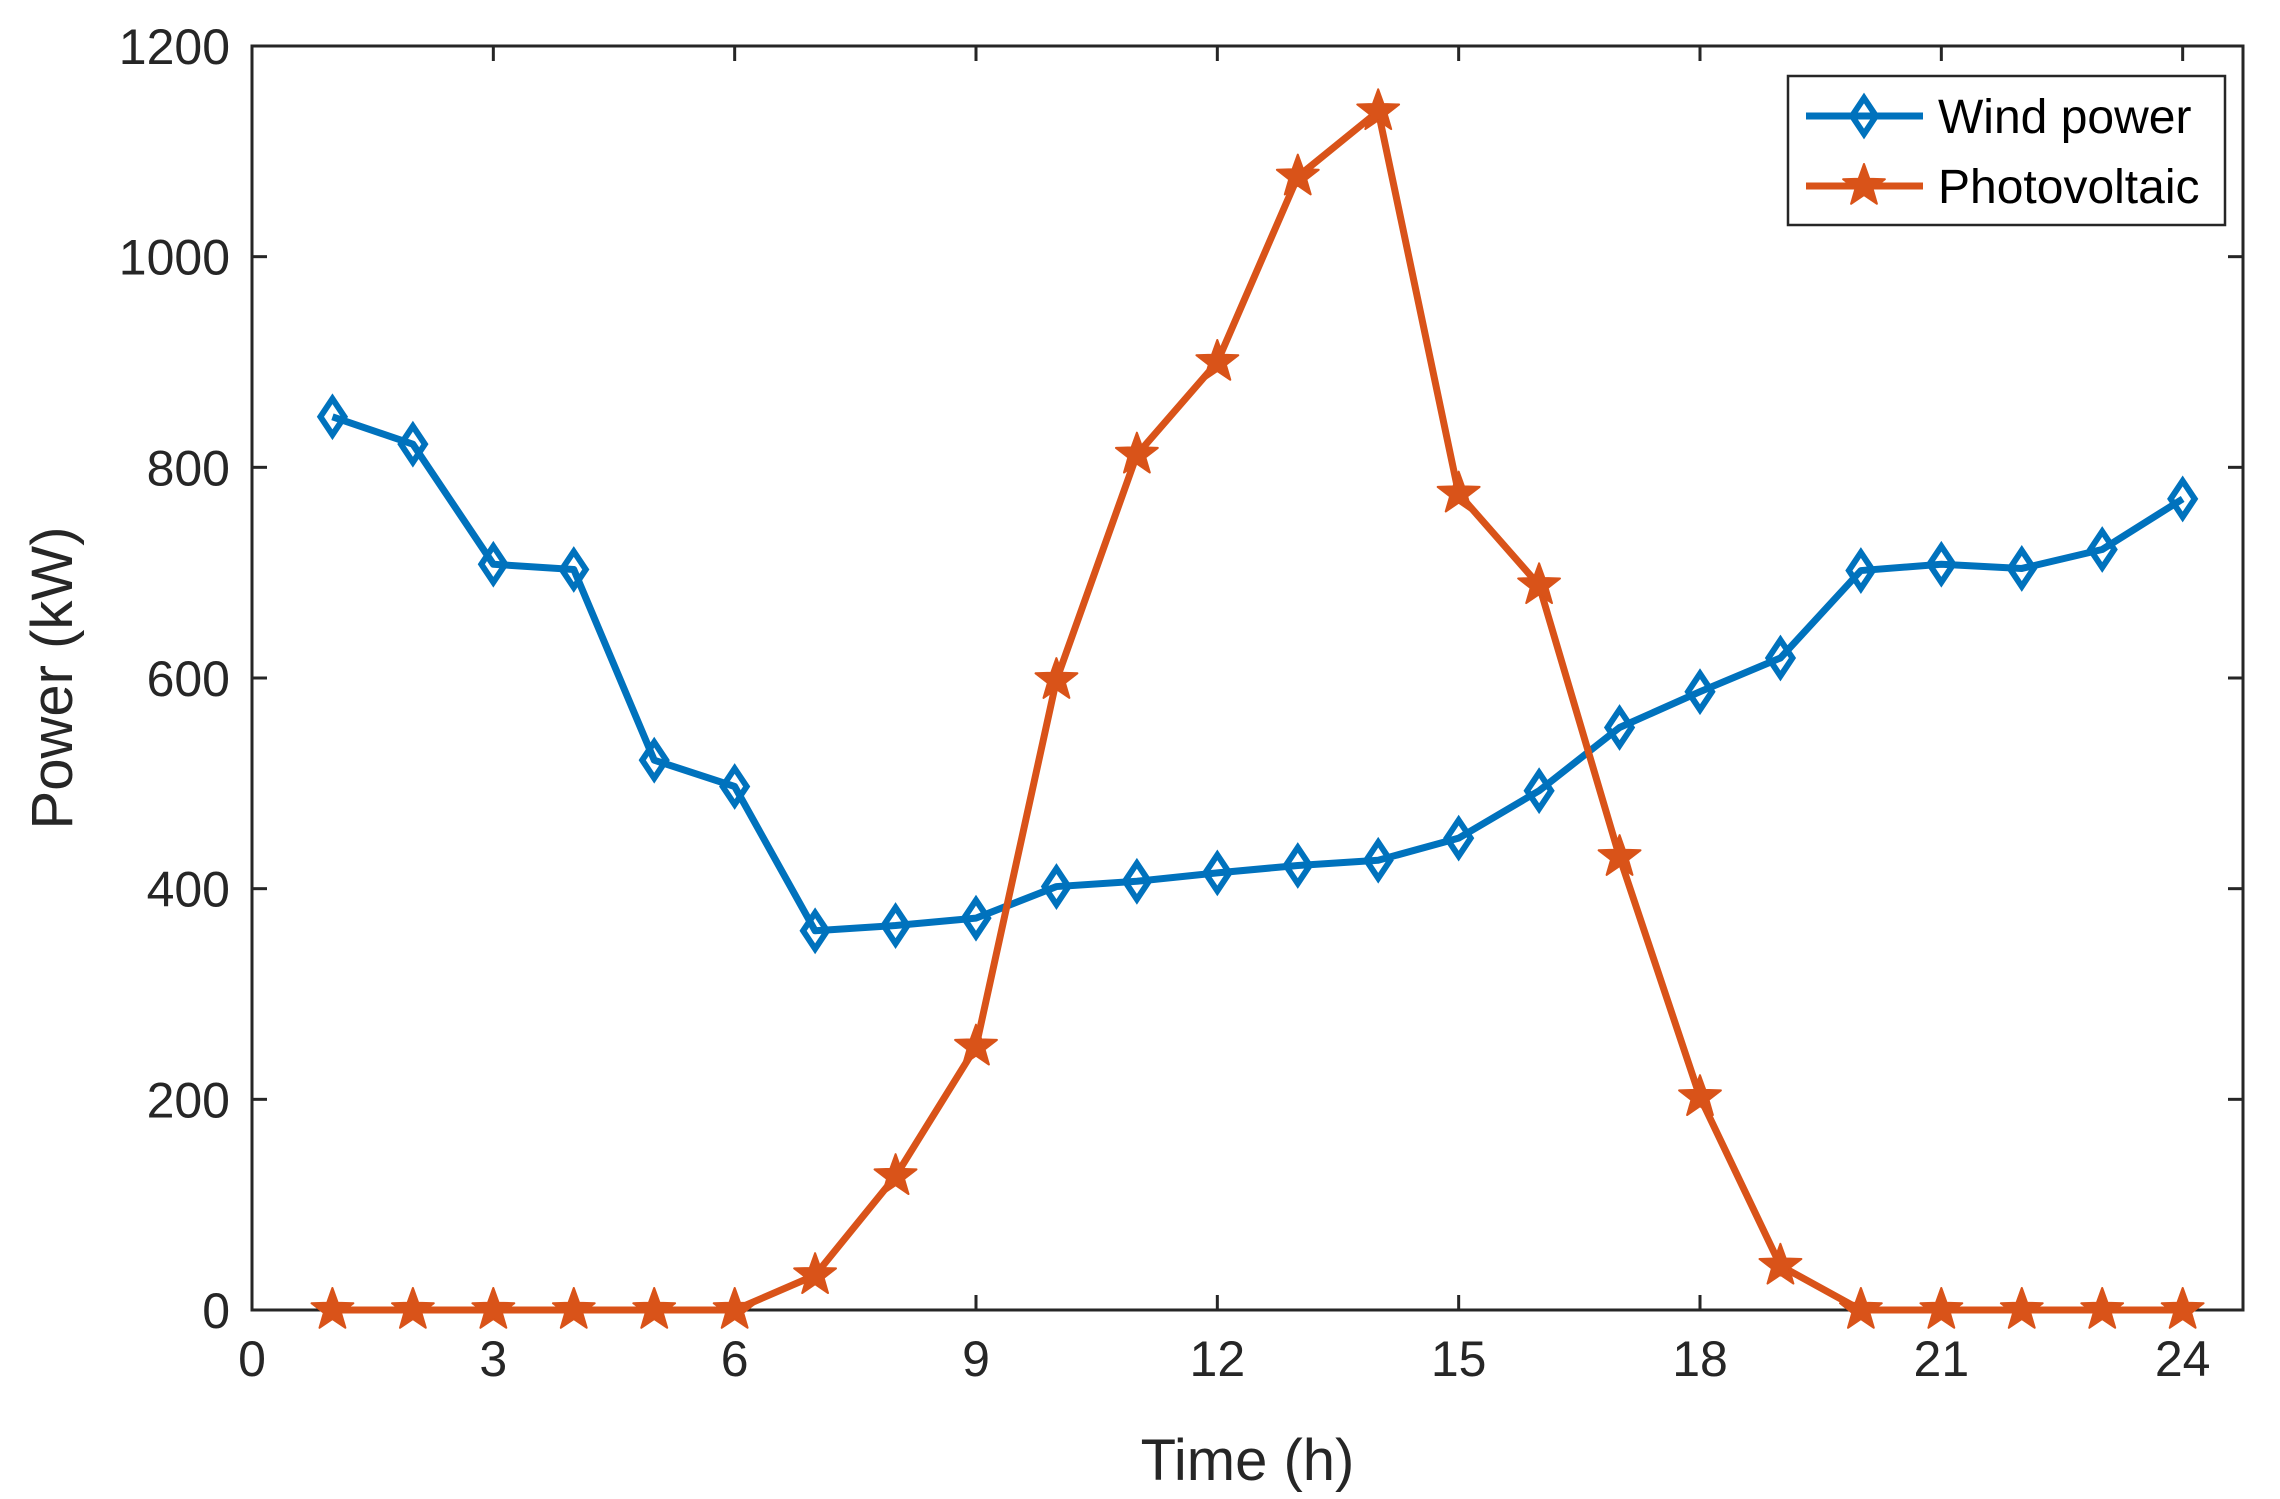 Image resolution: width=2280 pixels, height=1499 pixels. I want to click on x-tick-label: 21, so click(1942, 1359).